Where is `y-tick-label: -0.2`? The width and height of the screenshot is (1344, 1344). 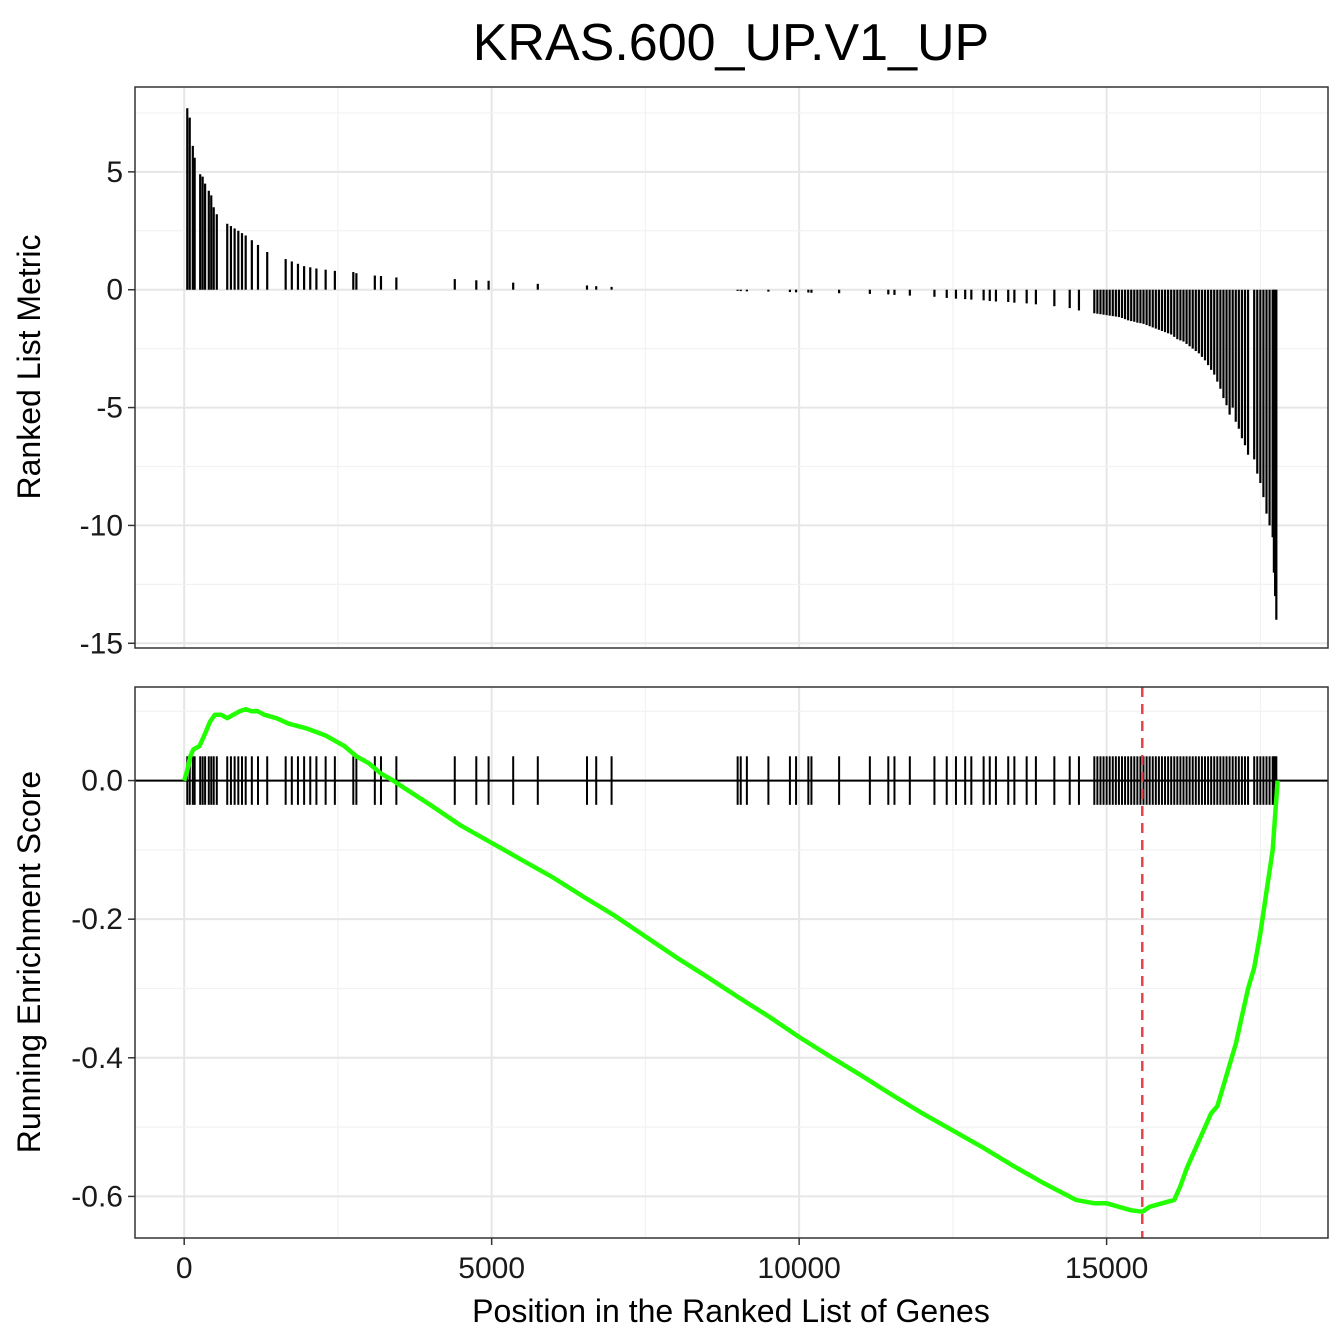
y-tick-label: -0.2 is located at coordinates (97, 919).